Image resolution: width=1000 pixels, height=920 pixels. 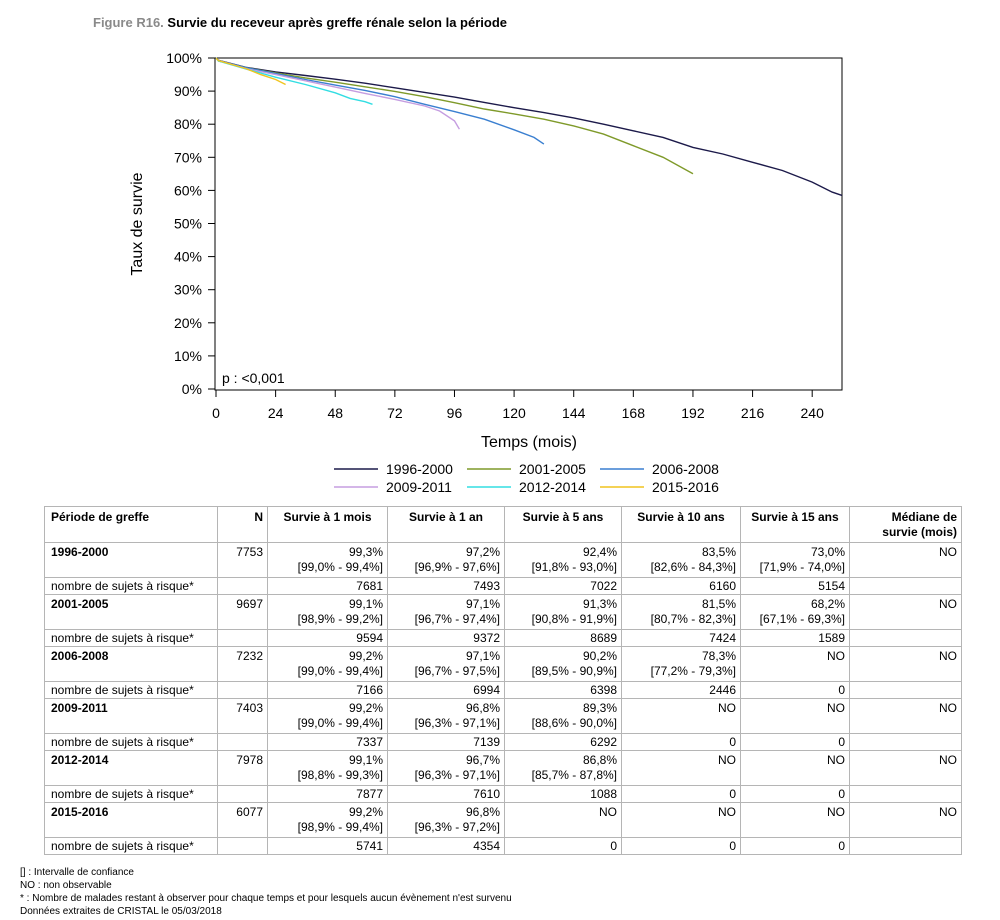 I want to click on risk-count-cell: 1088, so click(x=563, y=794).